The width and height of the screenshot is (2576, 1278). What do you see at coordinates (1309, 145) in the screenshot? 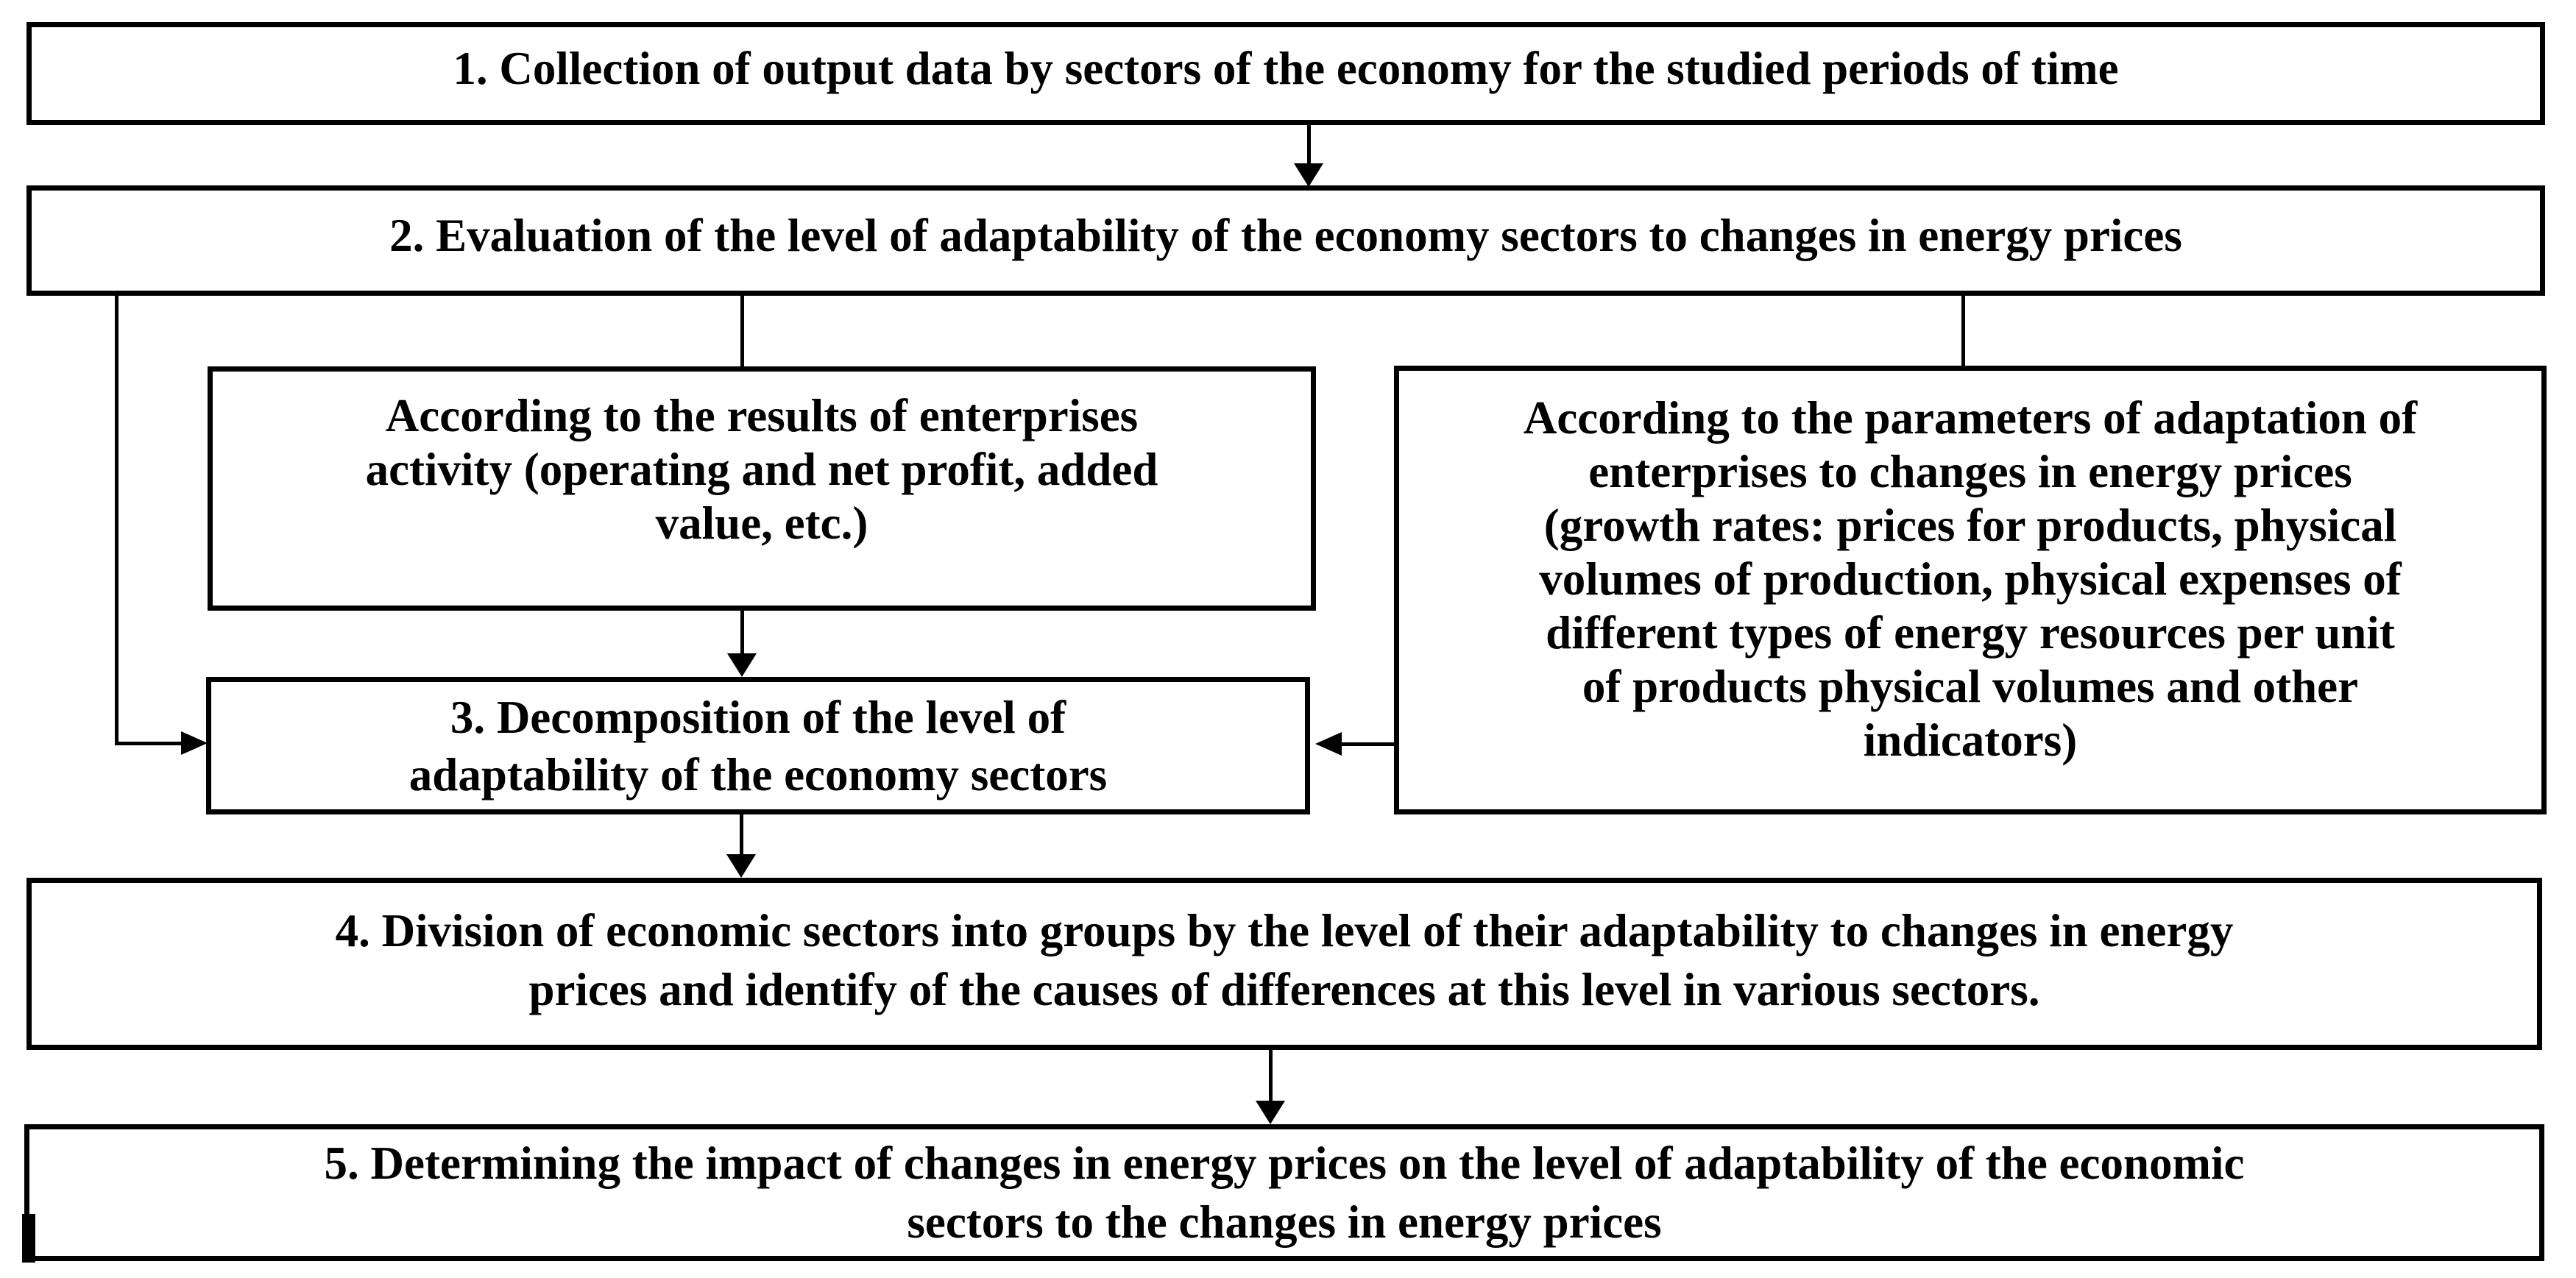
I see `connector-step1-step2` at bounding box center [1309, 145].